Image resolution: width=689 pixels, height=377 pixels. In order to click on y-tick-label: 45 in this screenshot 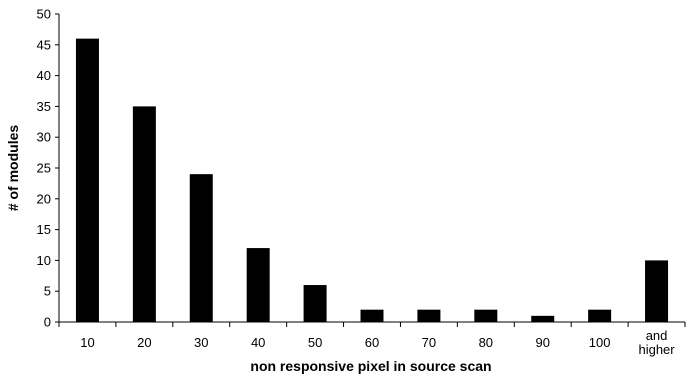, I will do `click(44, 44)`.